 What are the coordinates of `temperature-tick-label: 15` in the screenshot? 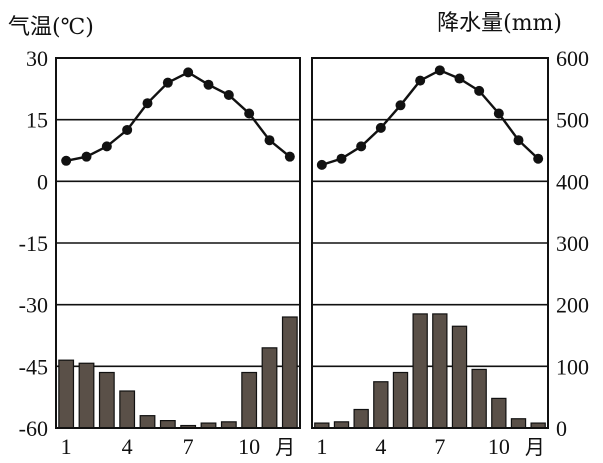 It's located at (37, 120).